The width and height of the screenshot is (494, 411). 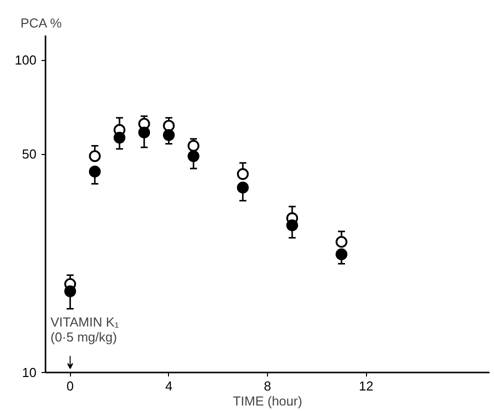 I want to click on x-tick-label: 12, so click(x=366, y=386).